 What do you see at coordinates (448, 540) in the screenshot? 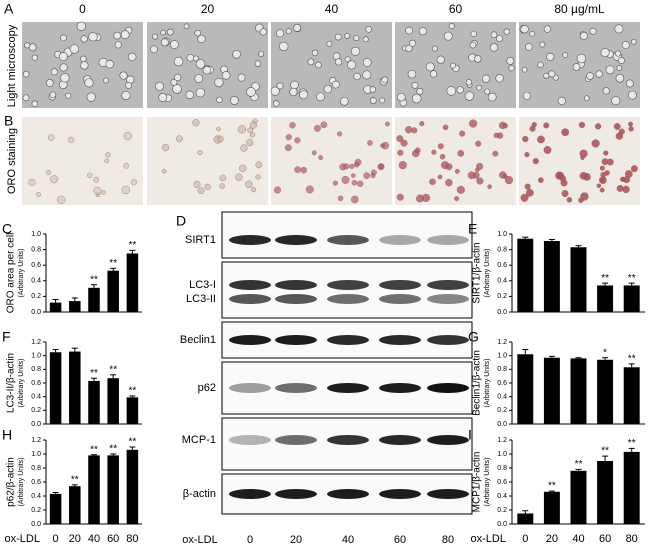
I see `dose-label: 80` at bounding box center [448, 540].